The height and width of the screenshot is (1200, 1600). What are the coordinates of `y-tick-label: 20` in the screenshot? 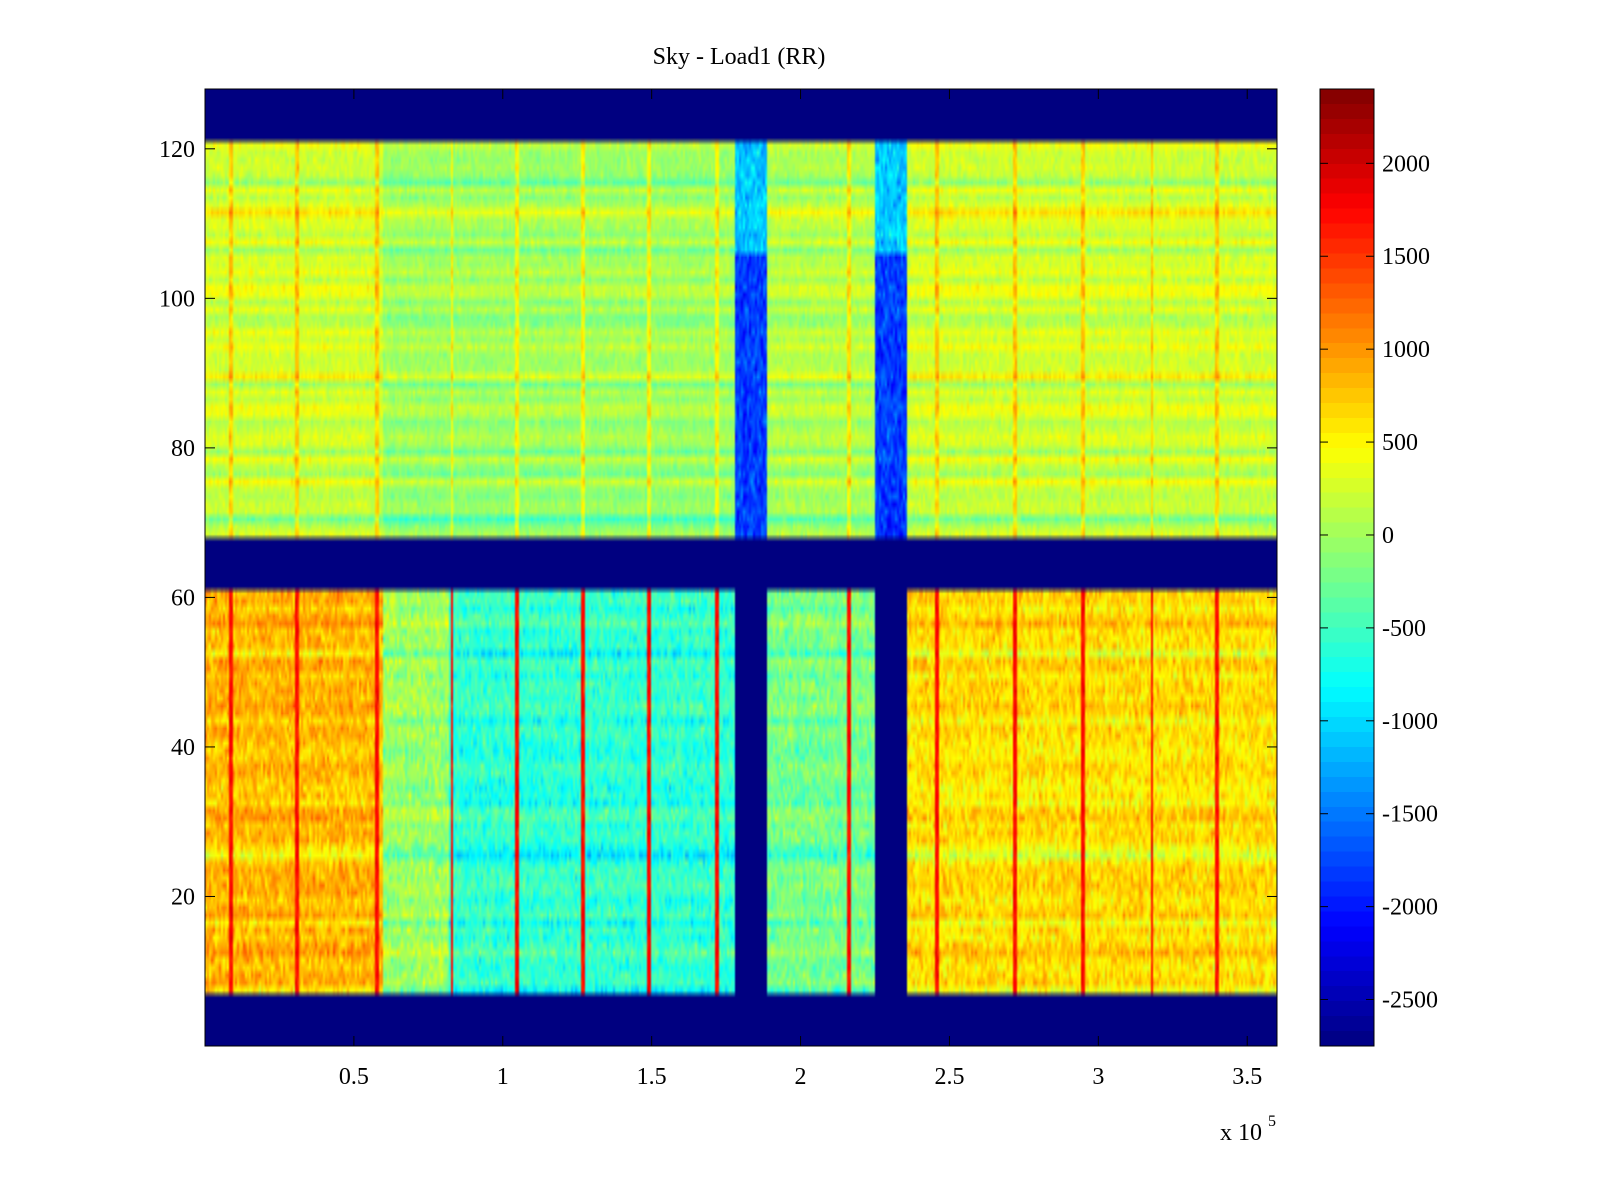 It's located at (183, 897).